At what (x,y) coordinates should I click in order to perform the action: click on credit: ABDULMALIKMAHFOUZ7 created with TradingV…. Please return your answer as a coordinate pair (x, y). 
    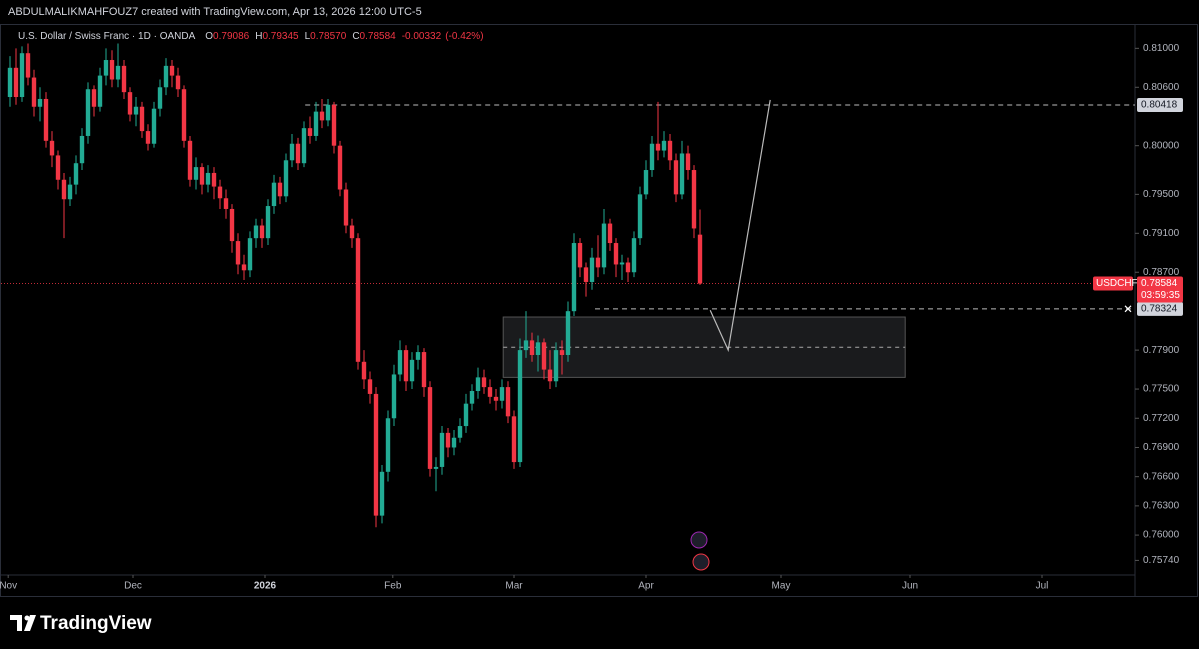
    Looking at the image, I should click on (215, 12).